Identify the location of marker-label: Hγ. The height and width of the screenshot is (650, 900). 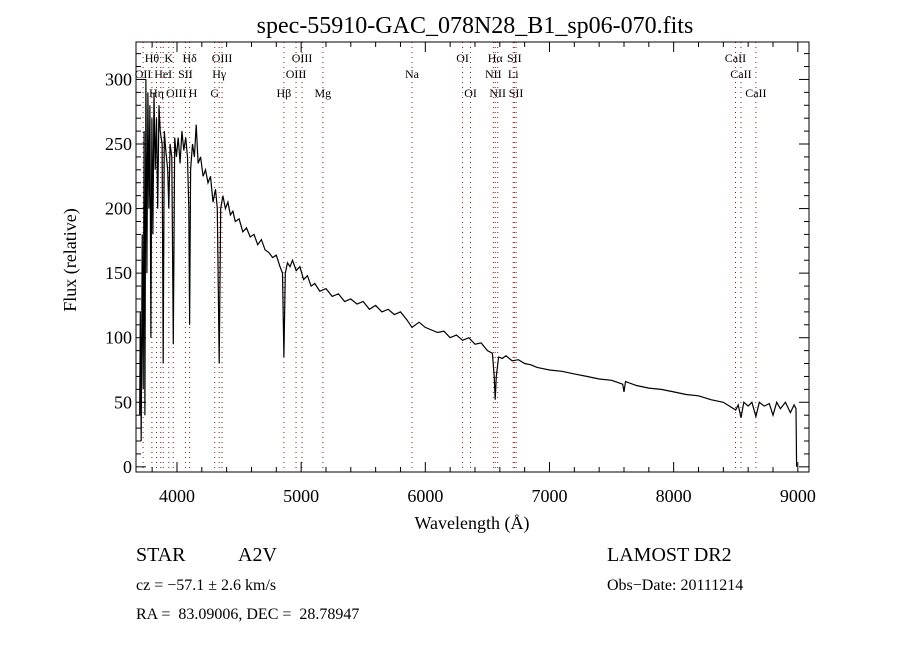
(219, 74).